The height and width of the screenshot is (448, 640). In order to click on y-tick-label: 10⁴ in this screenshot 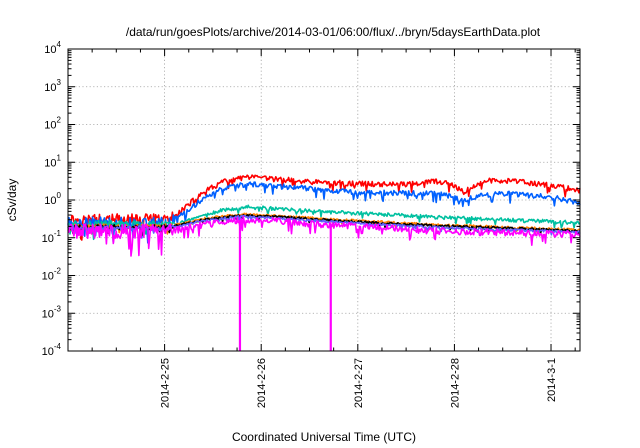, I will do `click(52, 48)`.